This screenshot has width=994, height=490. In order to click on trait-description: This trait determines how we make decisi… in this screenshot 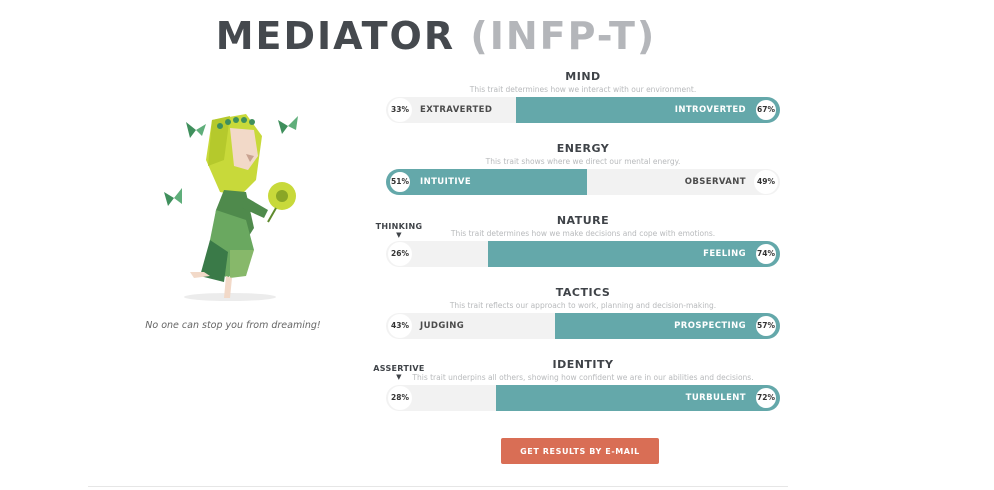, I will do `click(583, 233)`.